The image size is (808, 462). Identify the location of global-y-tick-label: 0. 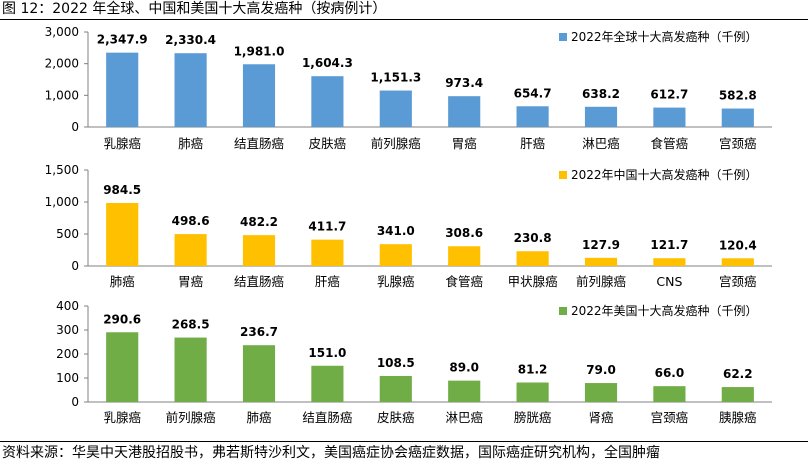
(75, 127).